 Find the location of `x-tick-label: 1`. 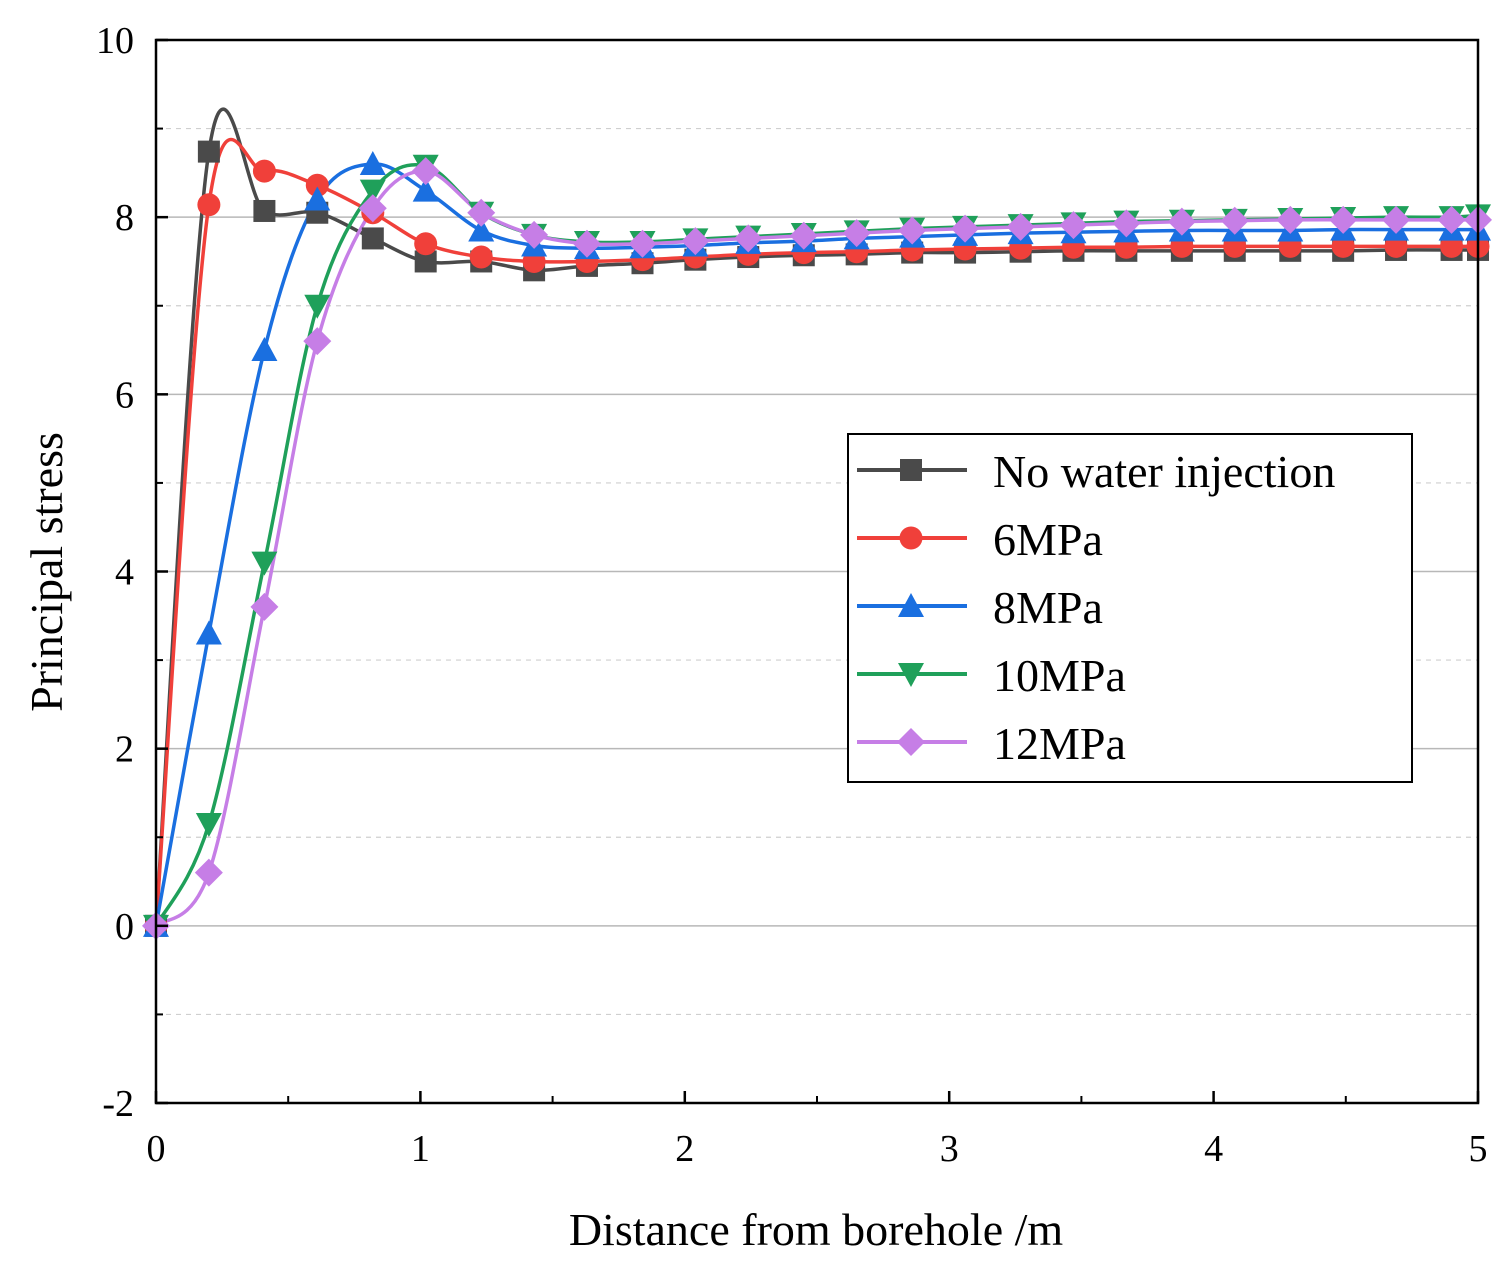

x-tick-label: 1 is located at coordinates (420, 1149).